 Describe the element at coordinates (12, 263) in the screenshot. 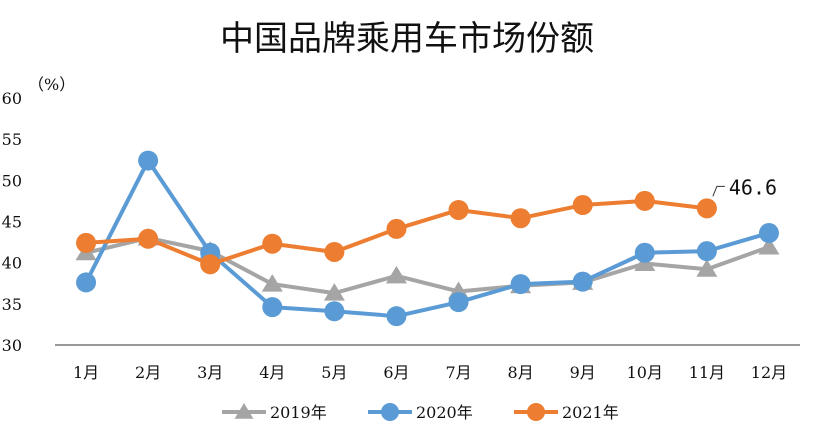

I see `y-tick-label: 40` at that location.